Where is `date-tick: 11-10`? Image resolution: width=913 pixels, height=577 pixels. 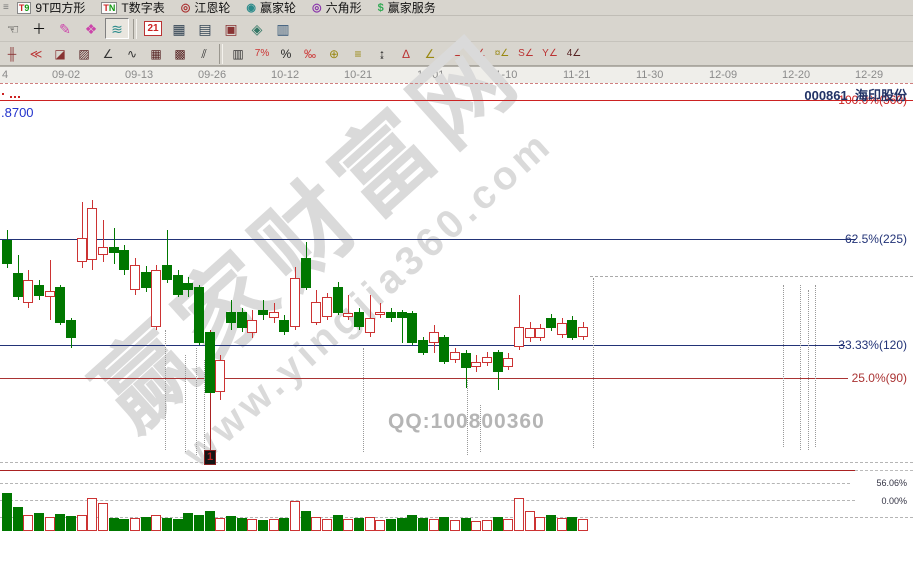
date-tick: 11-10 is located at coordinates (504, 75).